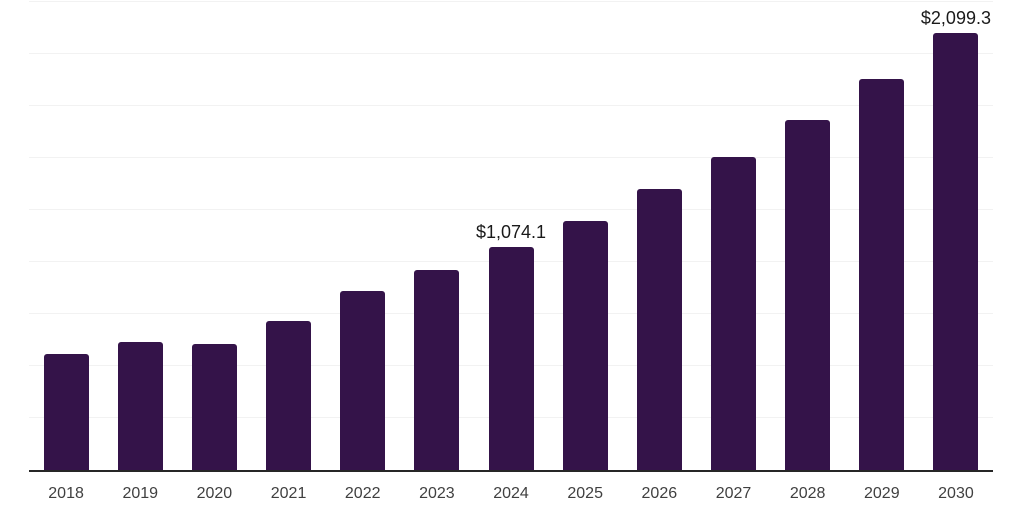 Image resolution: width=1024 pixels, height=512 pixels. I want to click on bar-slot-2020, so click(214, 235).